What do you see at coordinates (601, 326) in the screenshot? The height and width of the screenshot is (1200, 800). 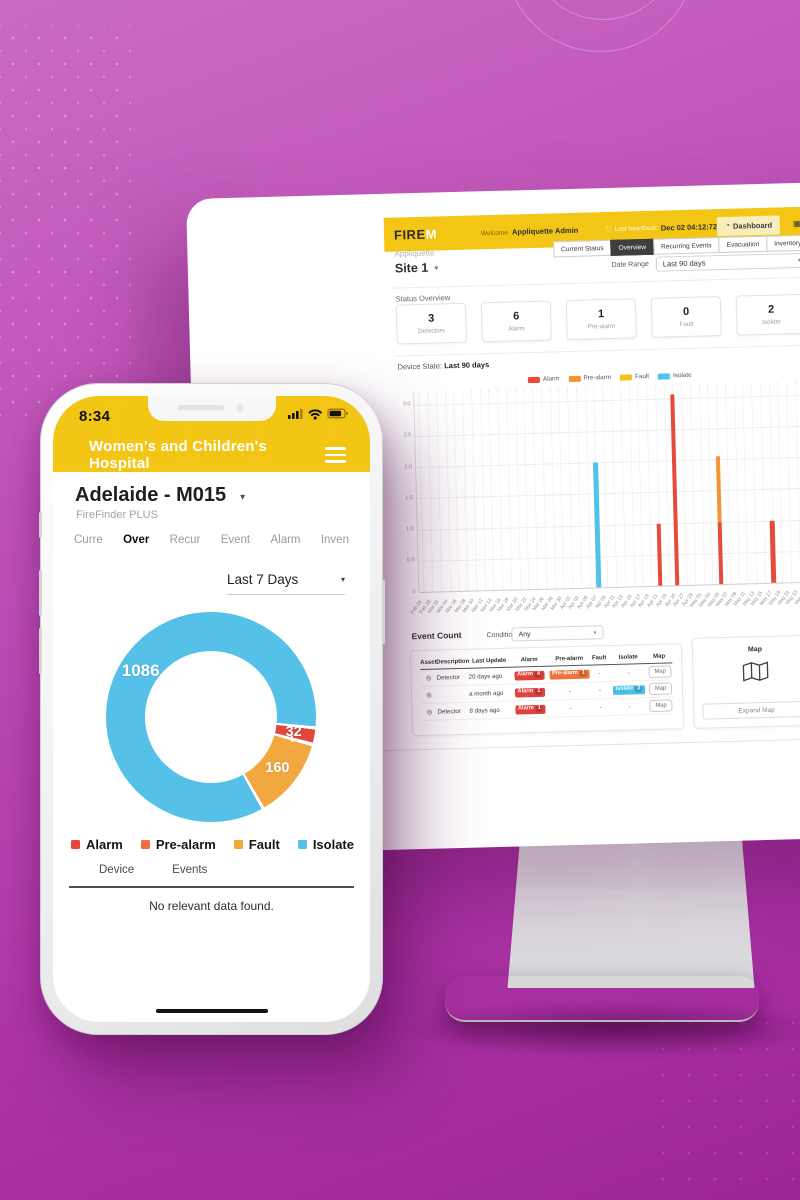 I see `stat-label: Pre-alarm` at bounding box center [601, 326].